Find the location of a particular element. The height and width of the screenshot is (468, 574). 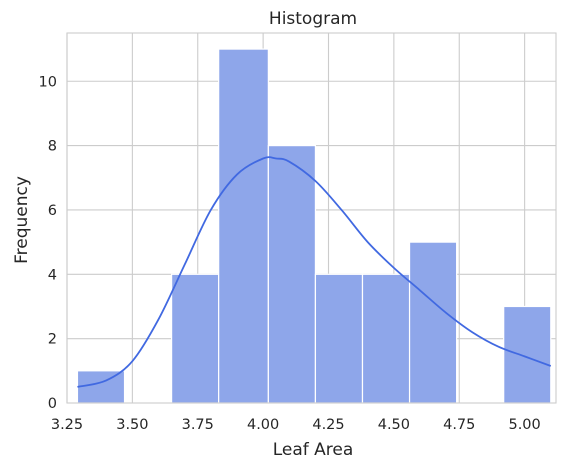

y-axis-title: Frequency is located at coordinates (22, 220).